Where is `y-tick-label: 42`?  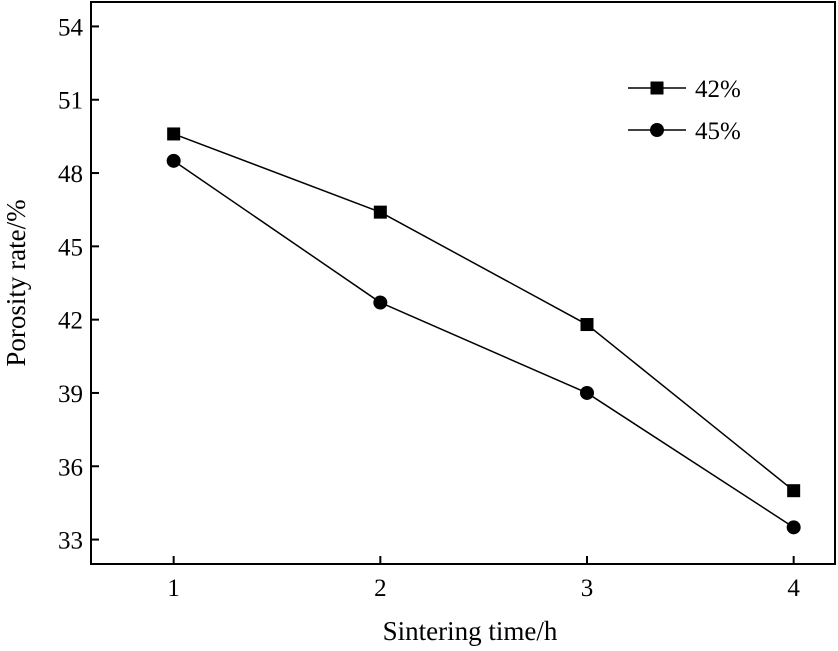 y-tick-label: 42 is located at coordinates (70, 321).